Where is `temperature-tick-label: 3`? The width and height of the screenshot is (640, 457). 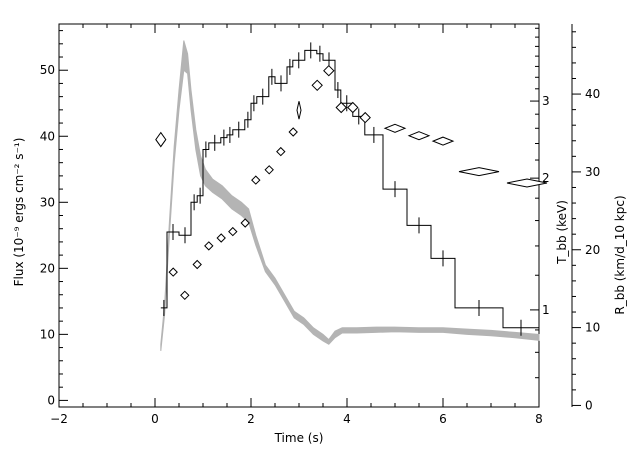
temperature-tick-label: 3 is located at coordinates (546, 101).